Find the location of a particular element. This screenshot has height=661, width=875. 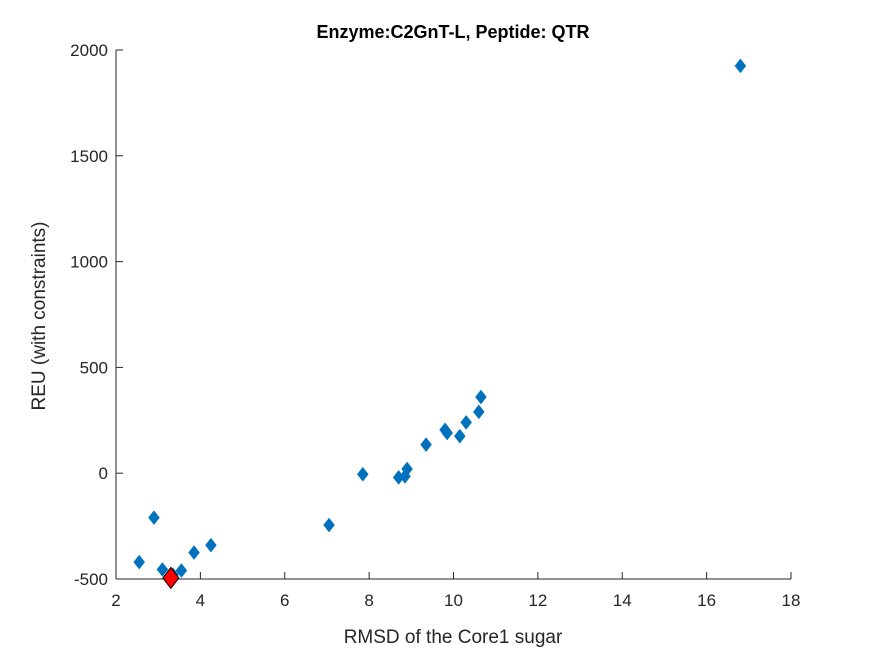

x-axis-label: RMSD of the Core1 sugar is located at coordinates (453, 637).